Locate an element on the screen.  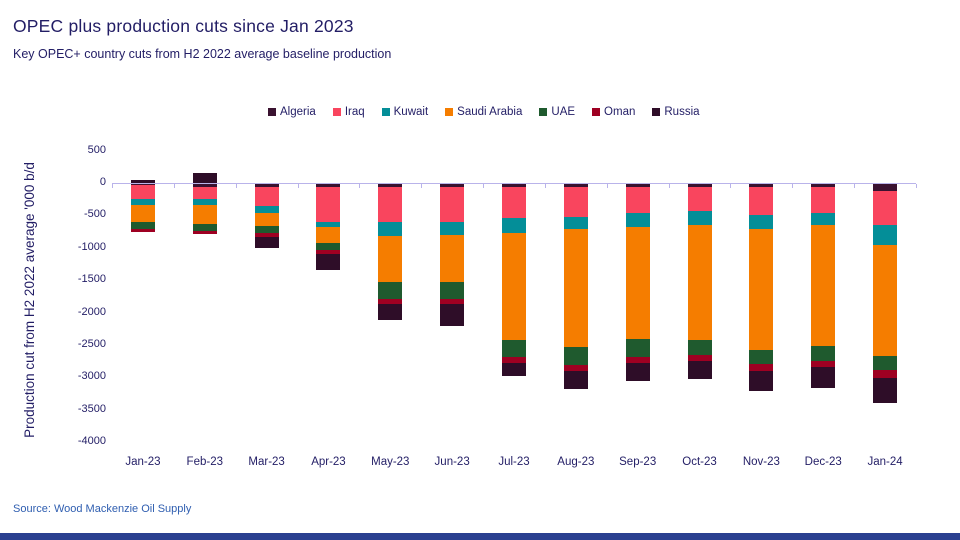
x-axis-label-sep-23: Sep-23 is located at coordinates (638, 462).